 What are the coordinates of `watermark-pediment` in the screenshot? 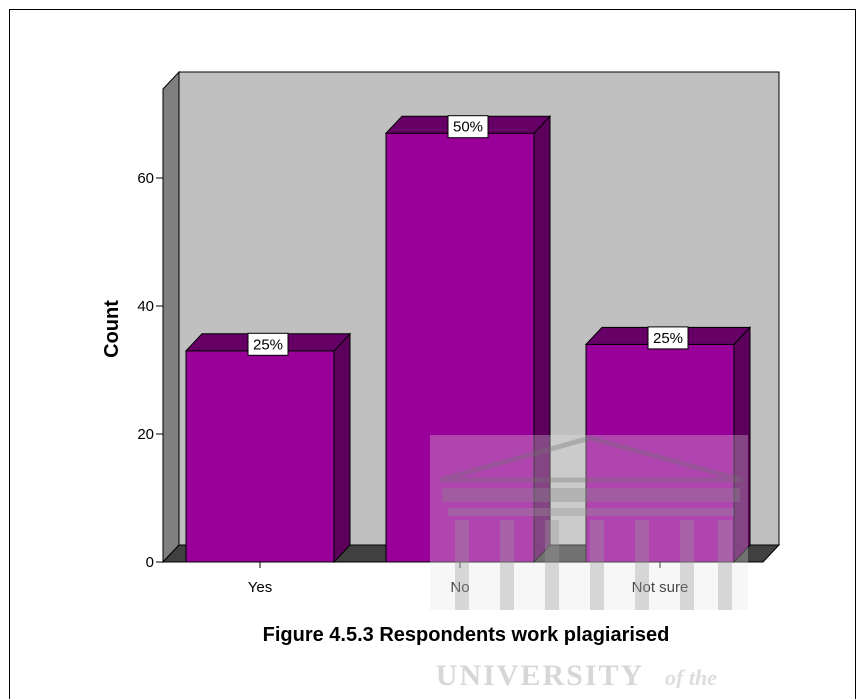 It's located at (591, 459).